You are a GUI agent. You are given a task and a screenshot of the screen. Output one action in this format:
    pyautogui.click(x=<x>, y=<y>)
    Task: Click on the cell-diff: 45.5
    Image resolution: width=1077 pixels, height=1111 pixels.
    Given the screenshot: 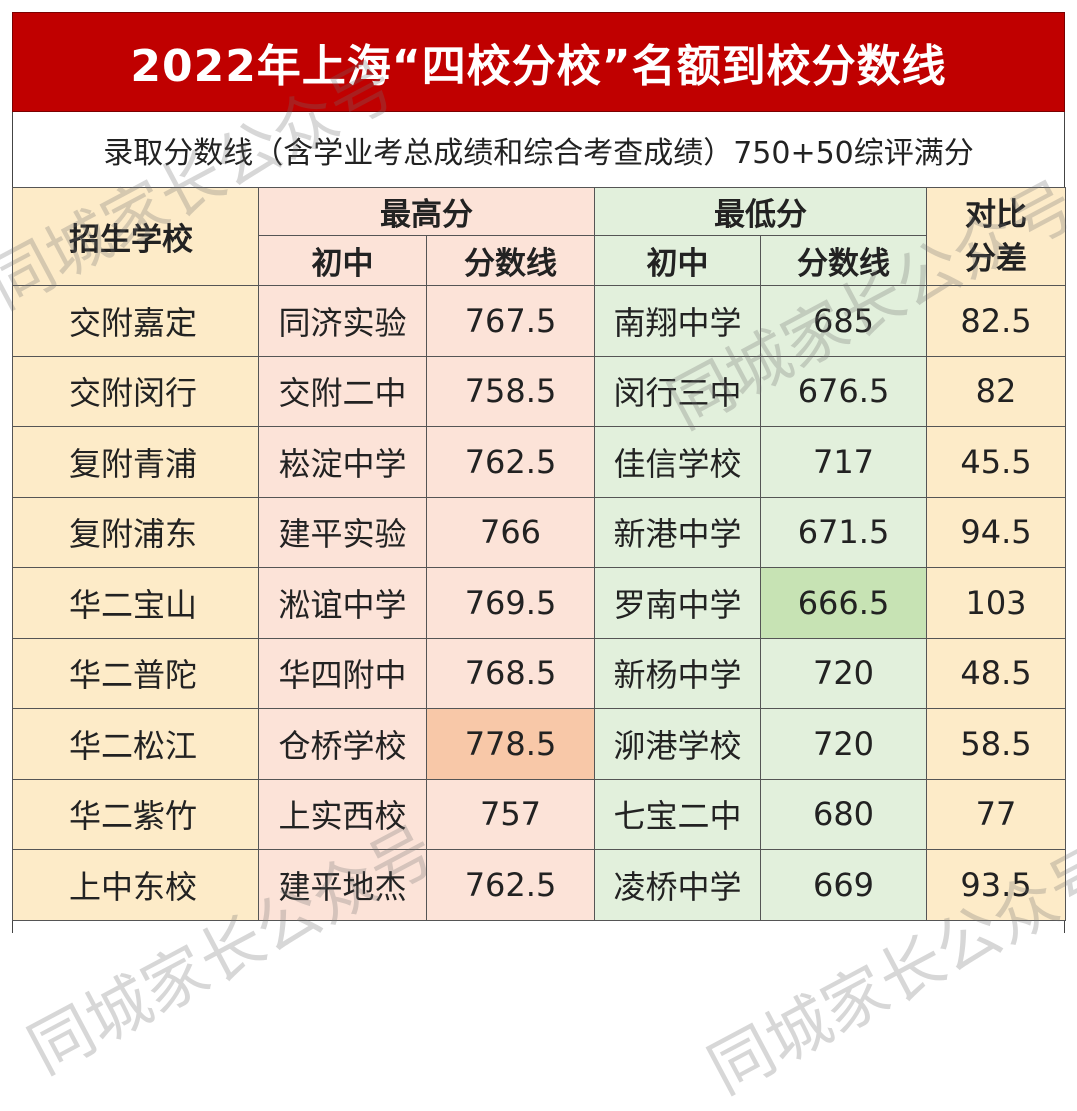 What is the action you would take?
    pyautogui.click(x=996, y=462)
    